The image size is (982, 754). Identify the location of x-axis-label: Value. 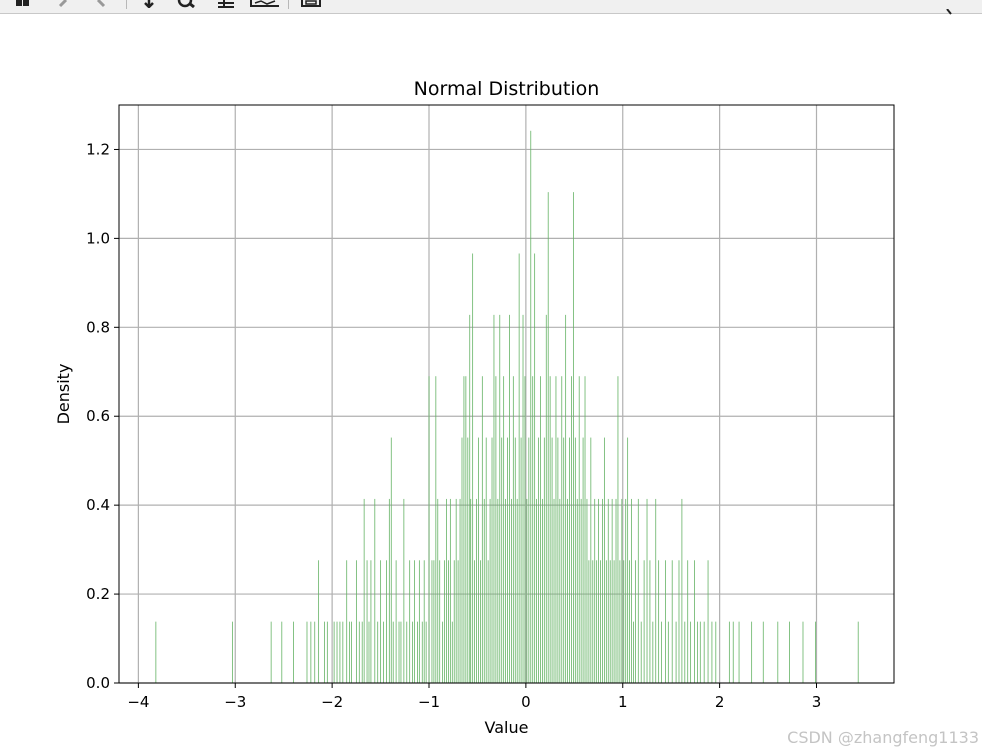
(507, 727).